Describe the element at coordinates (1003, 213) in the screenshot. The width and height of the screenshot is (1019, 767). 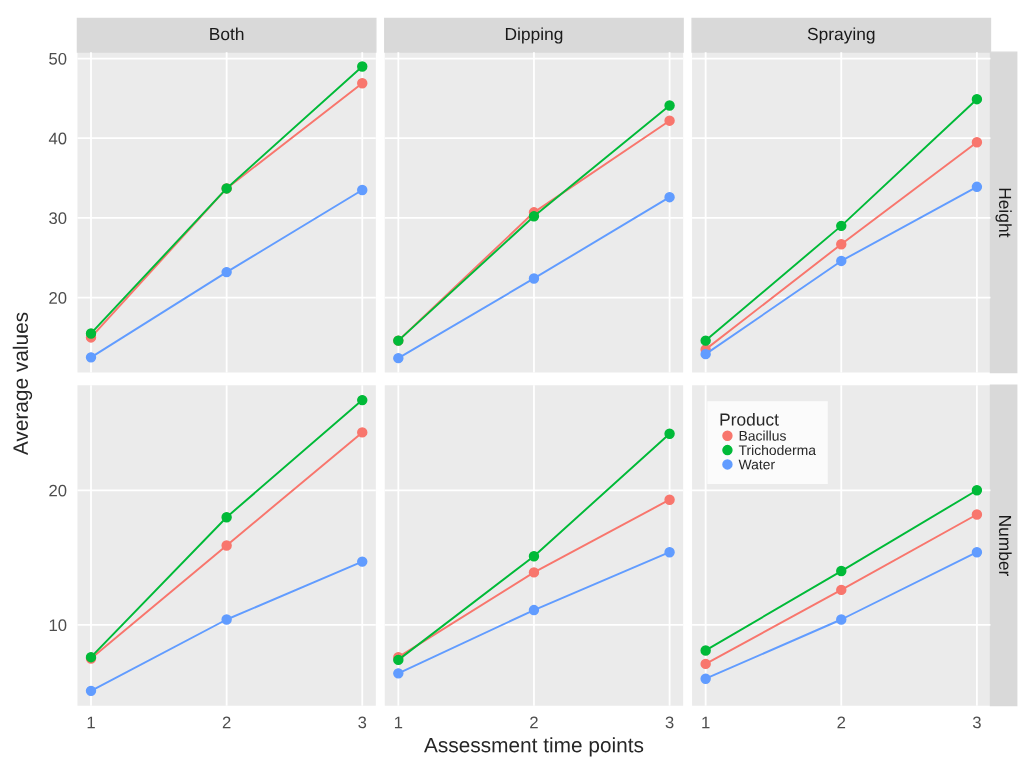
I see `text: Height` at that location.